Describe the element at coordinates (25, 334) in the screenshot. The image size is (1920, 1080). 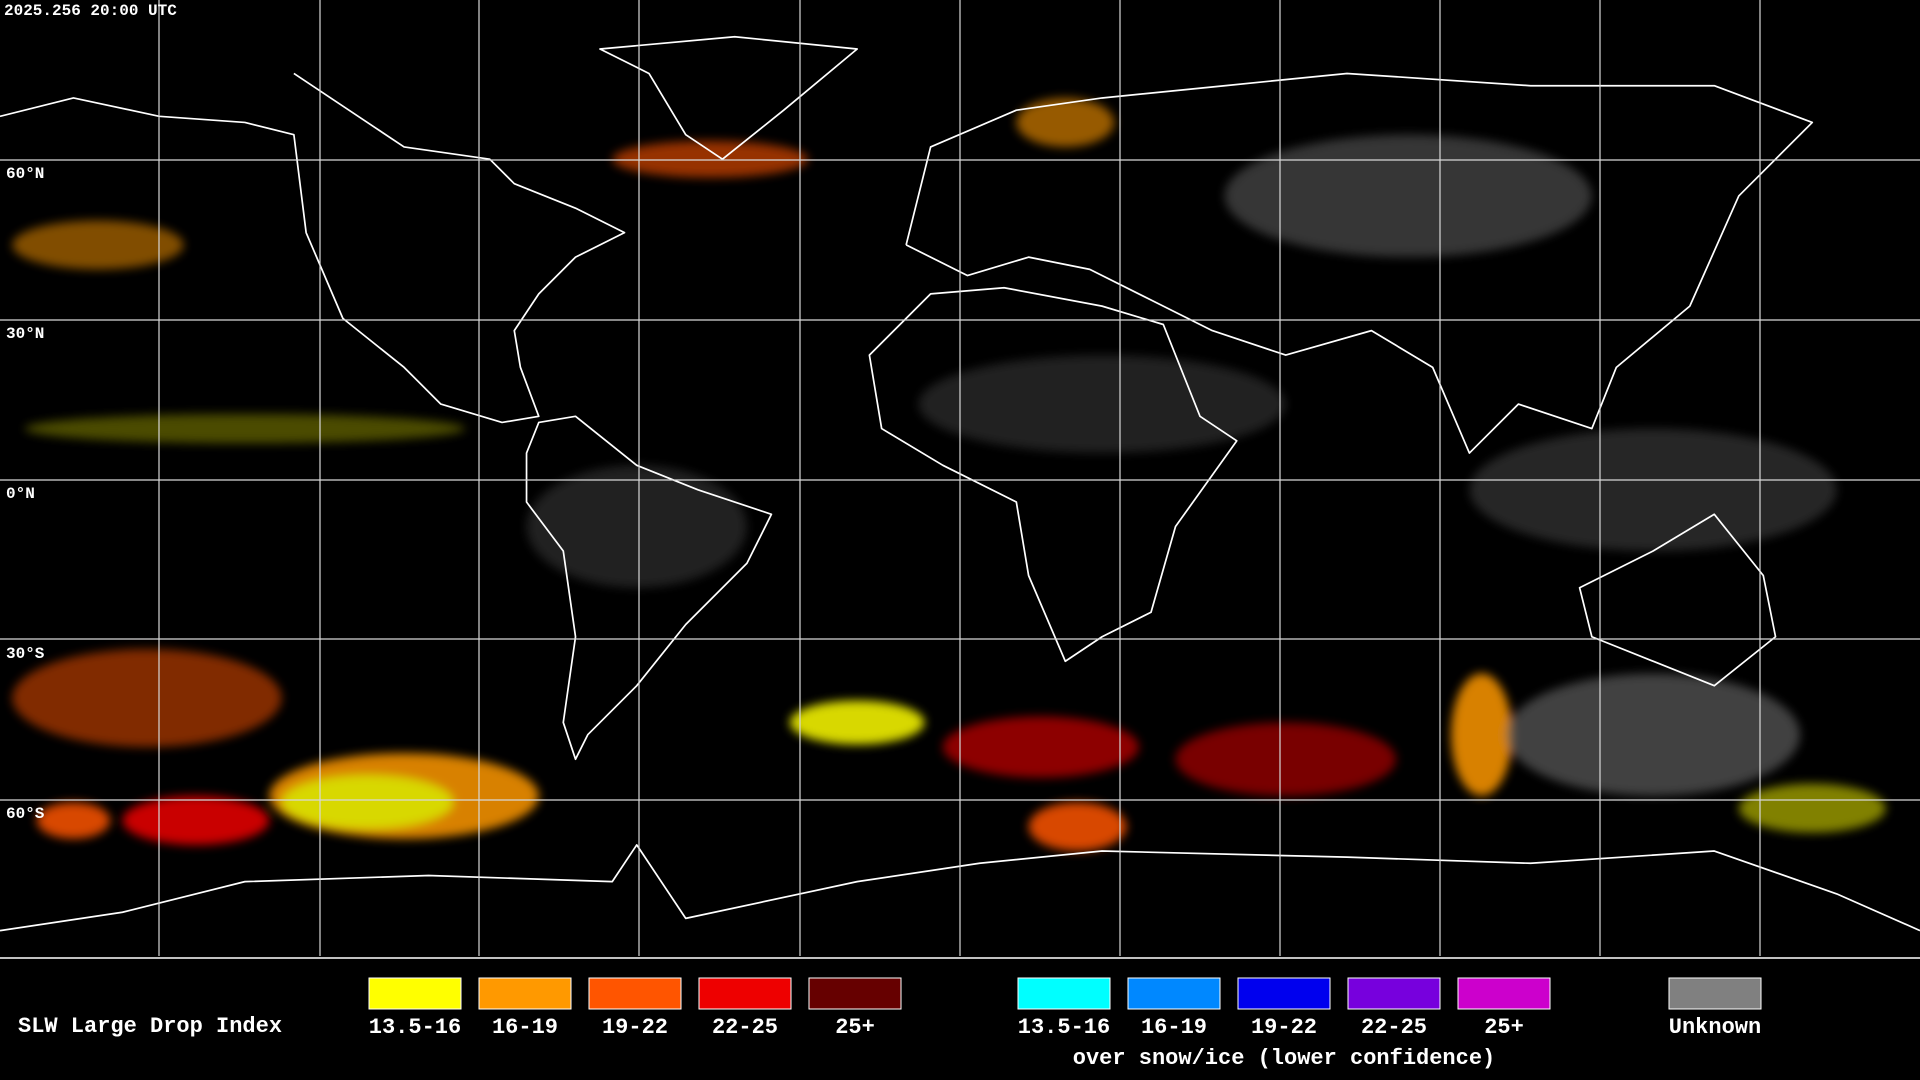
I see `latitude-label: 30°N` at that location.